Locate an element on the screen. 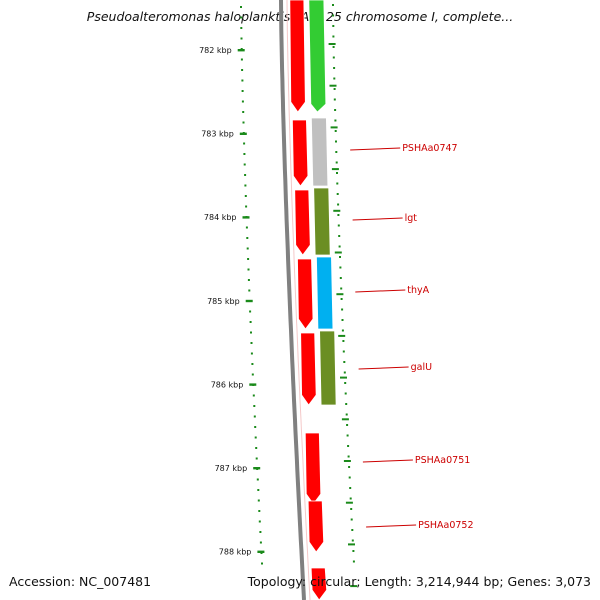 The height and width of the screenshot is (600, 600). gene-label: PSHAa0751 is located at coordinates (442, 460).